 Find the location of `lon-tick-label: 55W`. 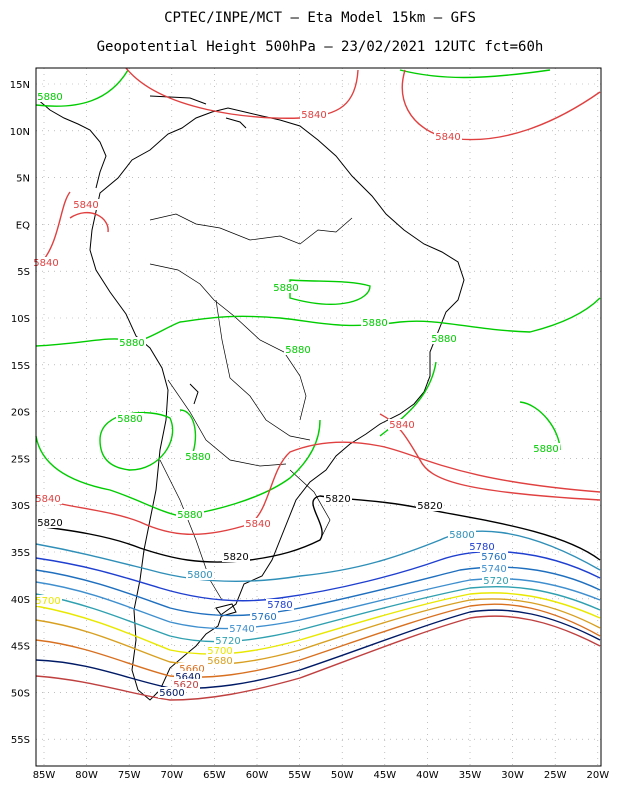

lon-tick-label: 55W is located at coordinates (299, 775).